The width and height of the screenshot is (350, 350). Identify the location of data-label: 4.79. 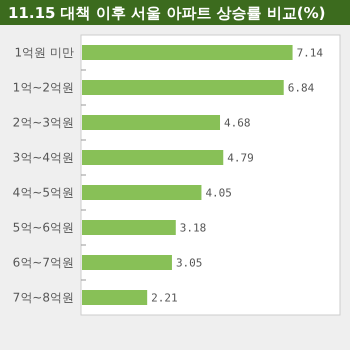
(240, 158).